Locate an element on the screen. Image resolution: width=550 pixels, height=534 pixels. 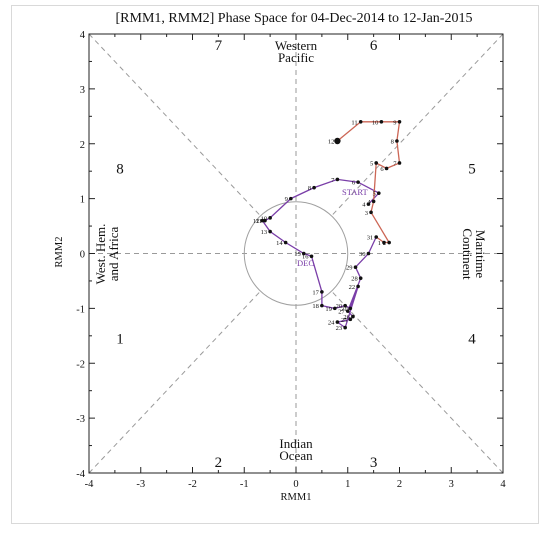
x-tick-label: 3 is located at coordinates (451, 484).